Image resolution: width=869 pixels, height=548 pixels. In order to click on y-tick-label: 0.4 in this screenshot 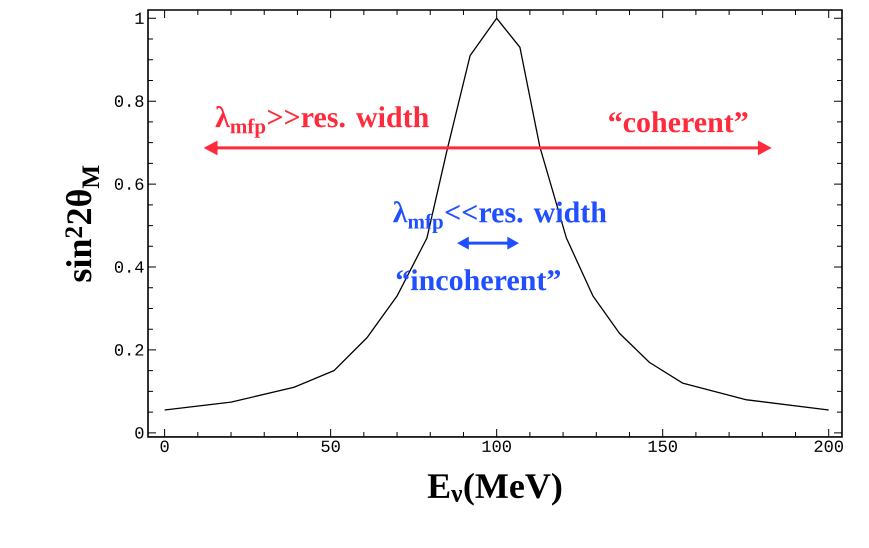, I will do `click(129, 267)`.